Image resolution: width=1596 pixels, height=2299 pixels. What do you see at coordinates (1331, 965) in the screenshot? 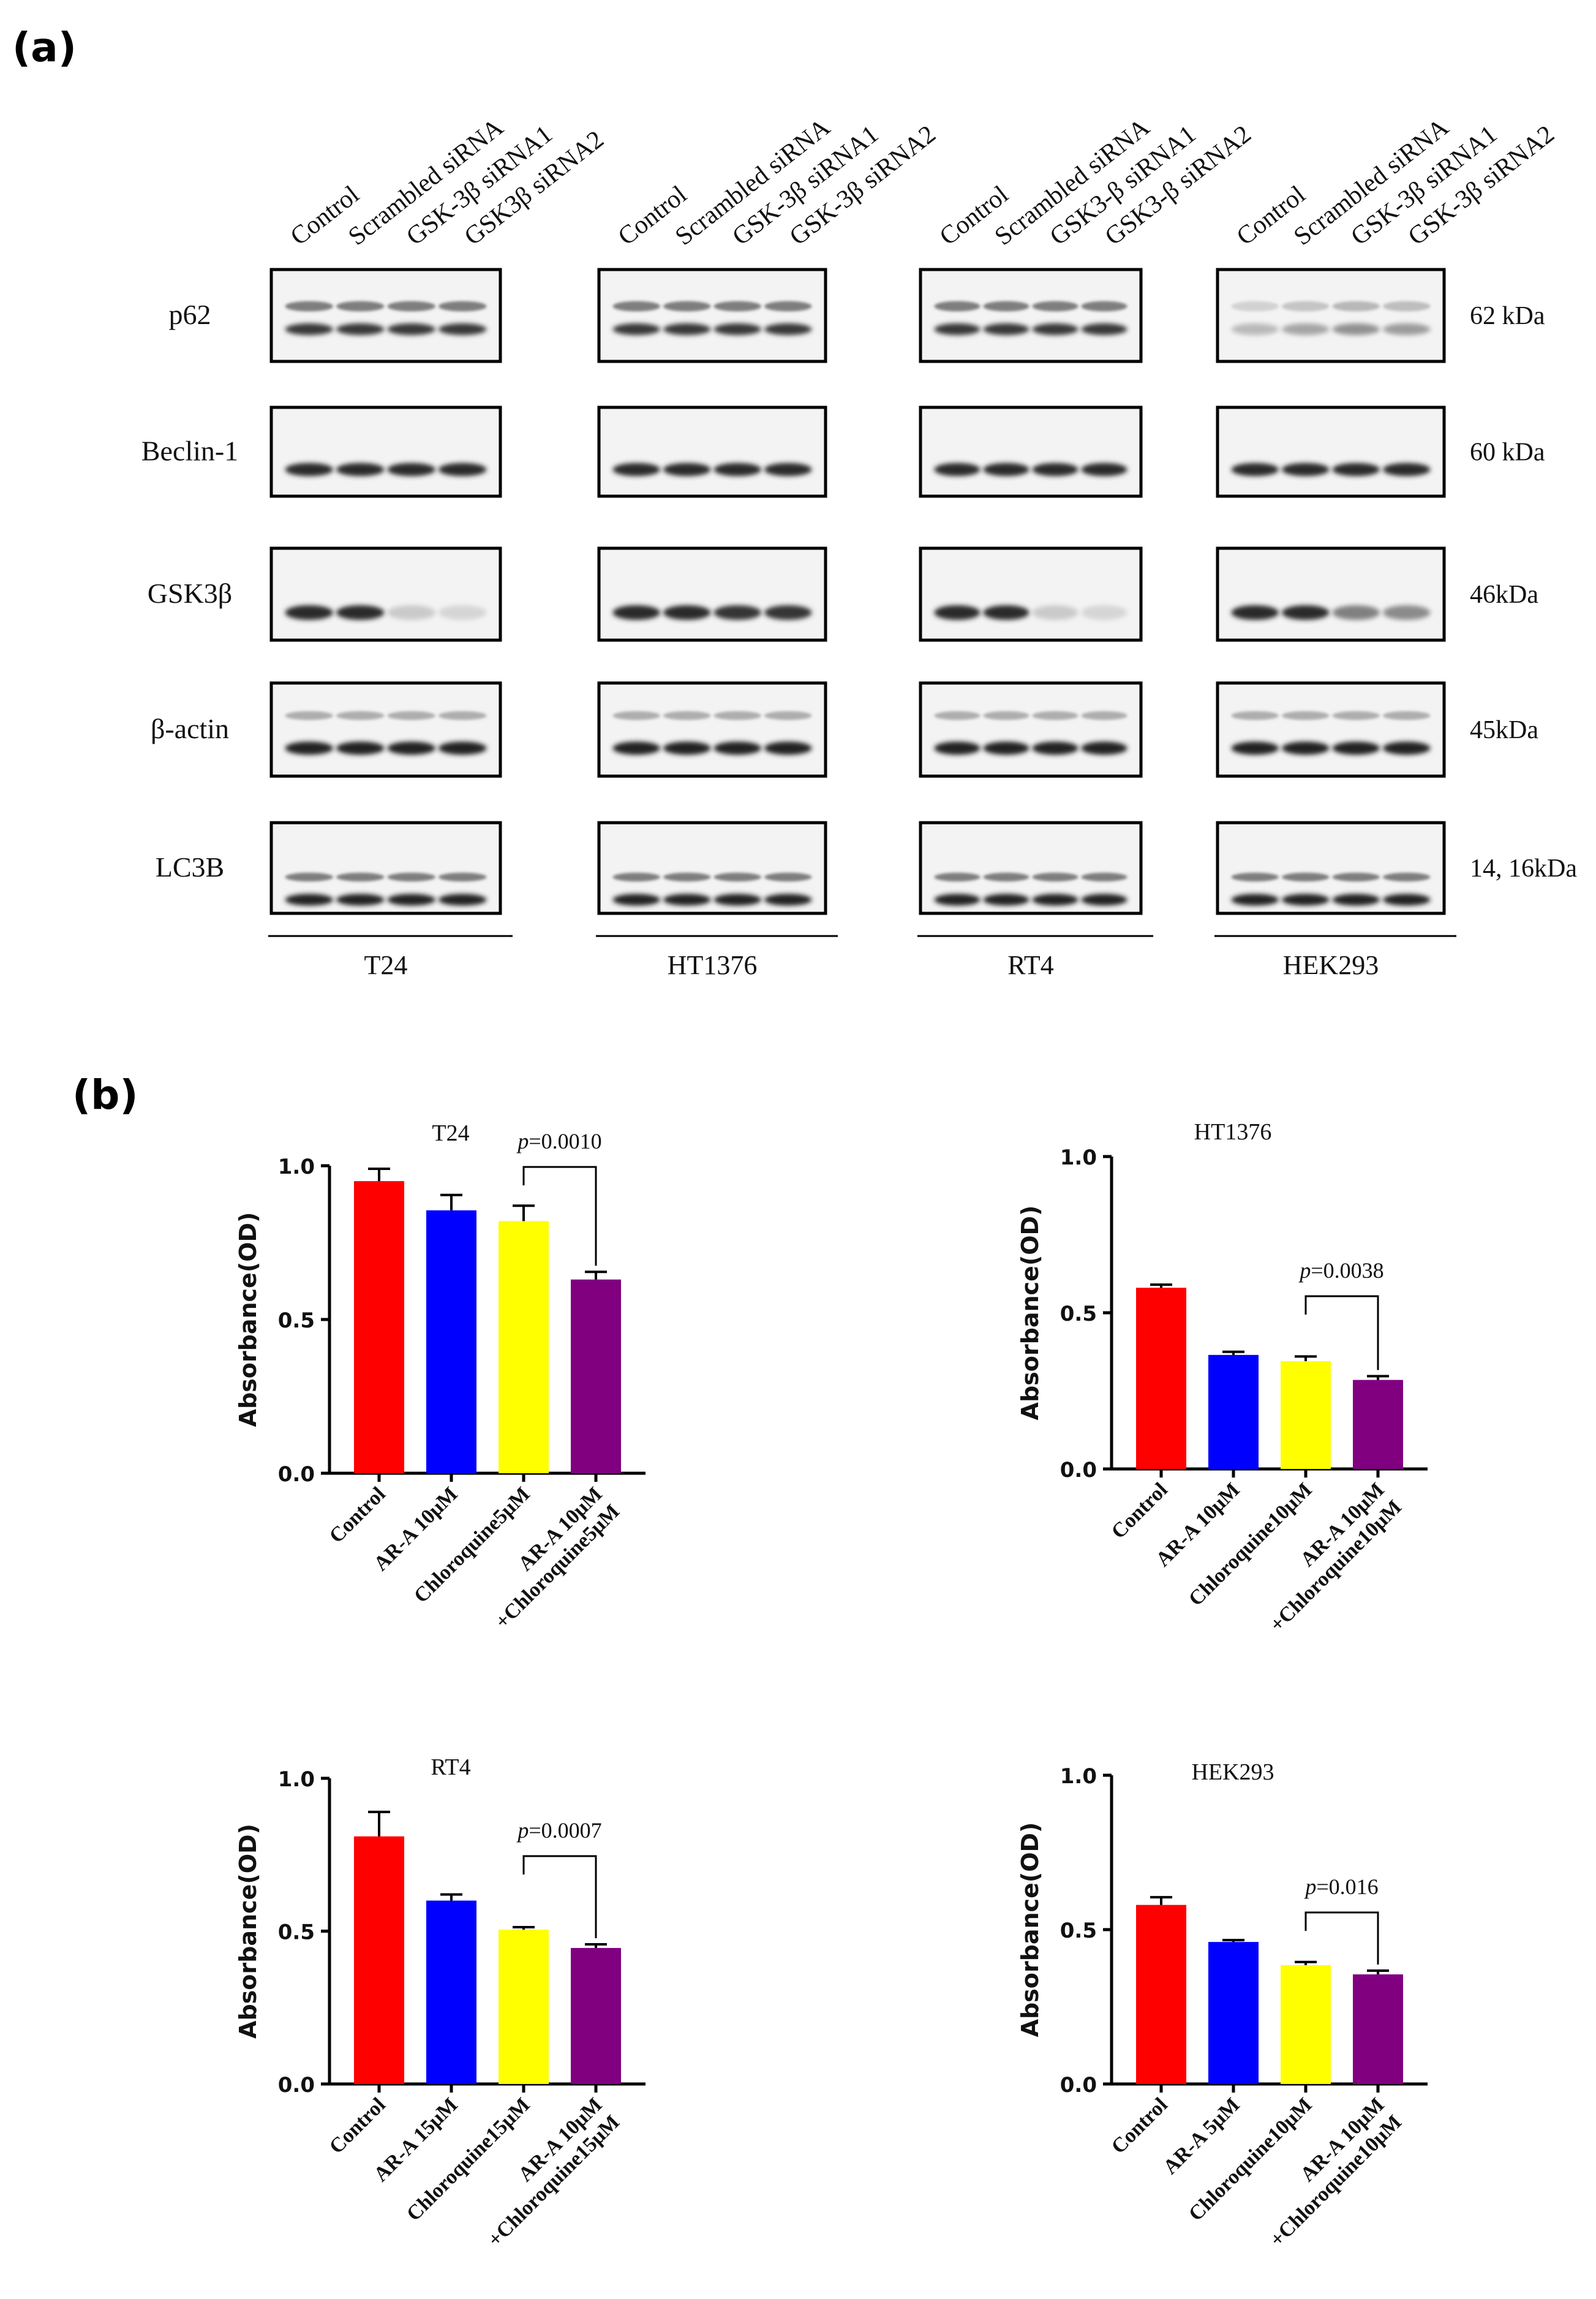
I see `cell-line-label: HEK293` at bounding box center [1331, 965].